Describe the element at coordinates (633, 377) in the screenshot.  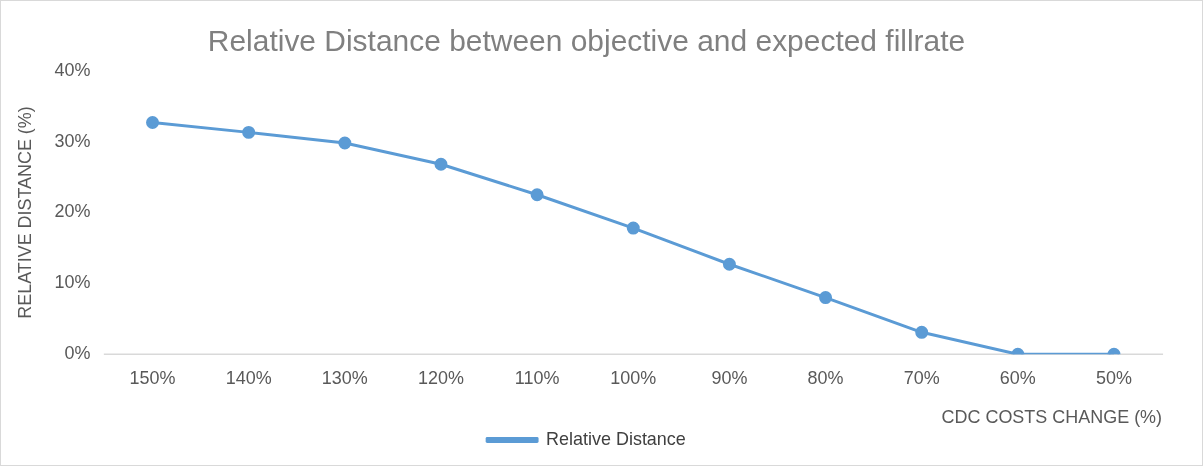
I see `x-tick-label: 100%` at that location.